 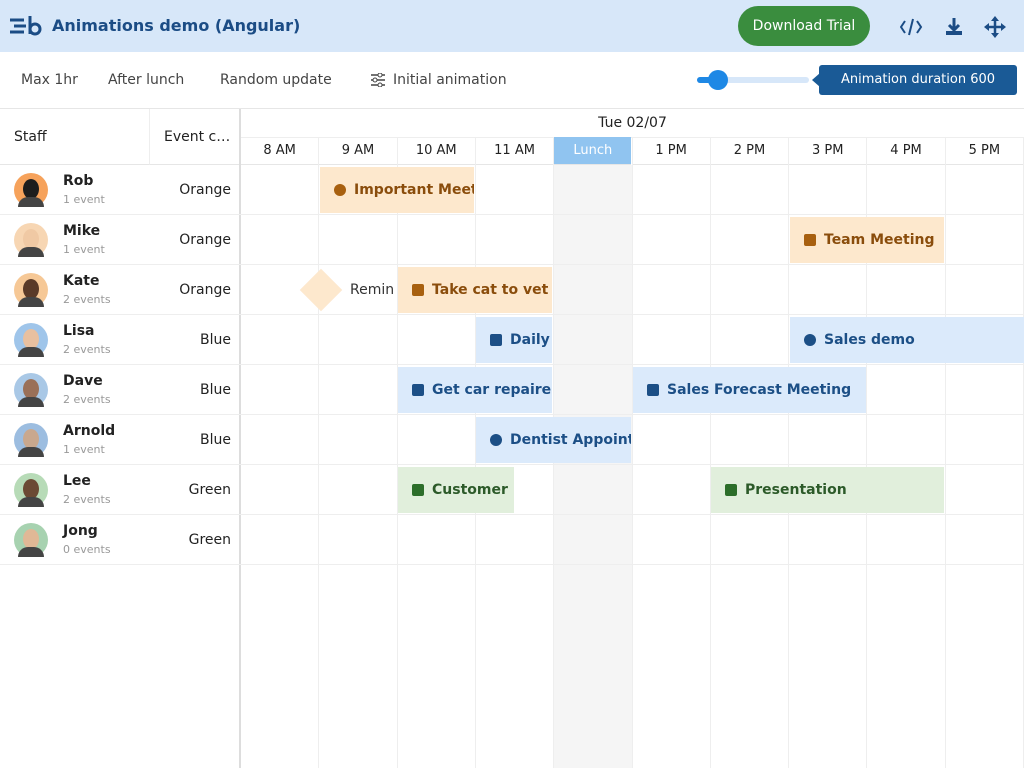 I want to click on hour-header: 1 PM, so click(x=671, y=151).